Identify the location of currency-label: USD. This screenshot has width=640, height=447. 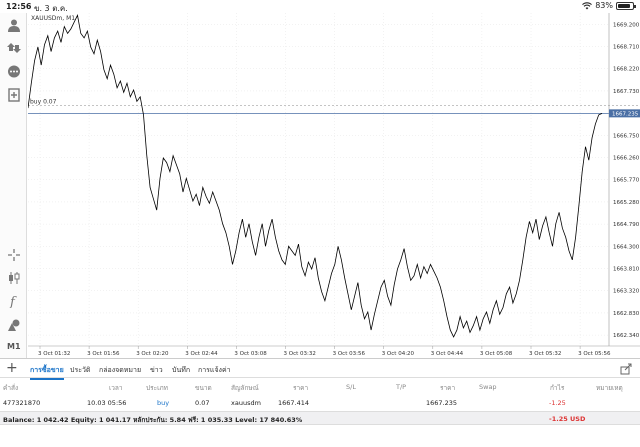
(578, 419).